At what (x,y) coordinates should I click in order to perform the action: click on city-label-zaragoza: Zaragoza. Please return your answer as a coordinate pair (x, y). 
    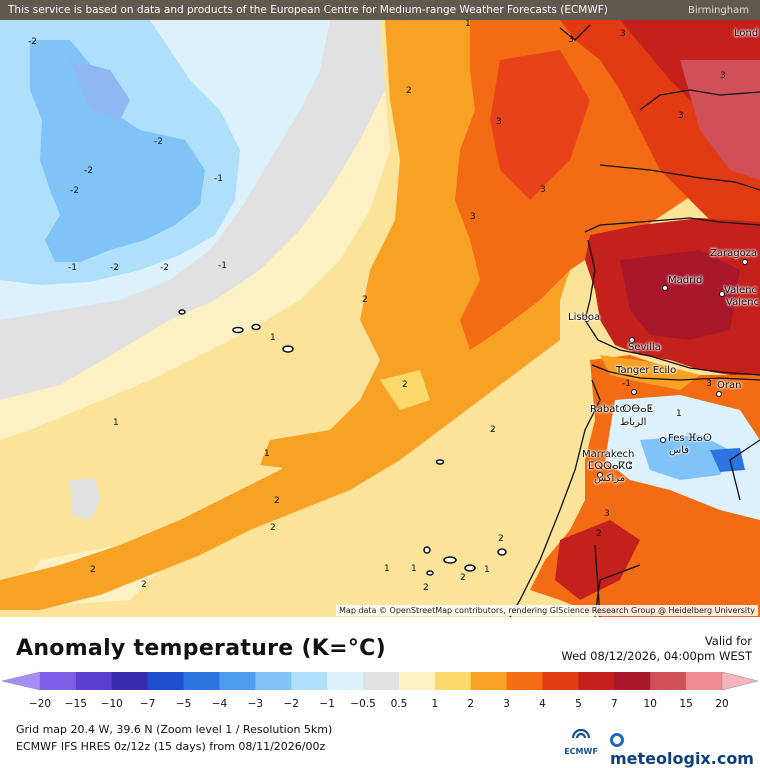
    Looking at the image, I should click on (734, 253).